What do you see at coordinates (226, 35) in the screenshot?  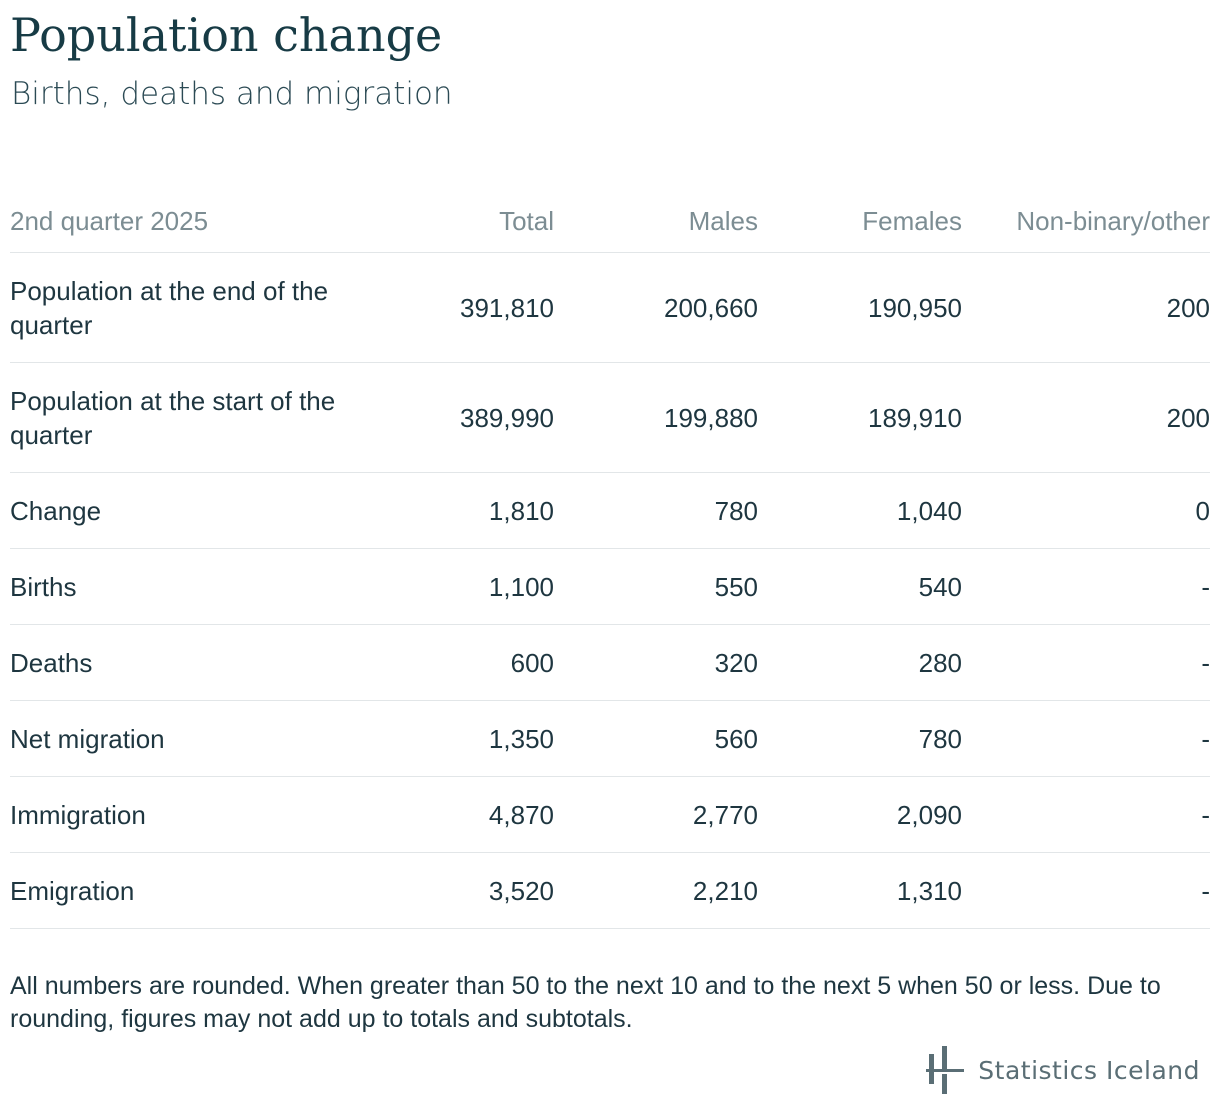 I see `chart-title: Population change` at bounding box center [226, 35].